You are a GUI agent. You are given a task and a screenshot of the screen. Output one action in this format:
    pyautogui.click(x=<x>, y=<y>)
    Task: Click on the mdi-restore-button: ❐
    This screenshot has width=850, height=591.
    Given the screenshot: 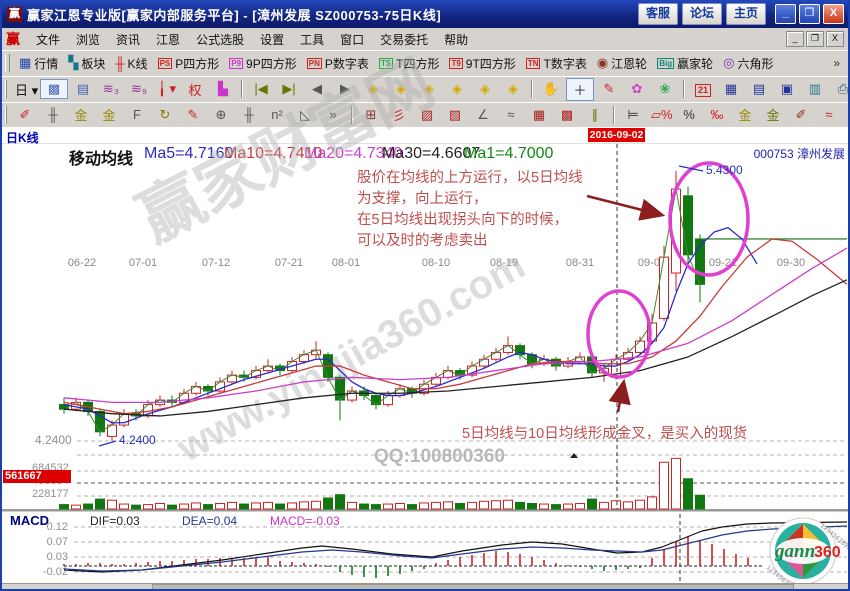 What is the action you would take?
    pyautogui.click(x=815, y=39)
    